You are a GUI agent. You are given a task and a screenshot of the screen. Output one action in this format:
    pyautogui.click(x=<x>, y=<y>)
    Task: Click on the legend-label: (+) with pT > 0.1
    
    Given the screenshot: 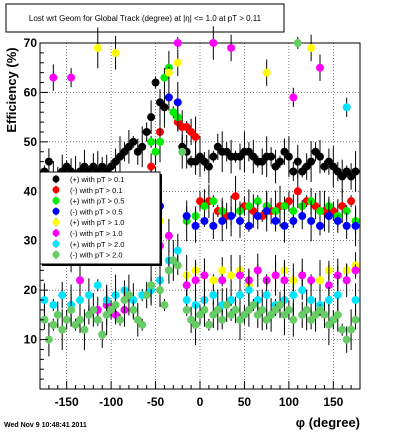 What is the action you would take?
    pyautogui.click(x=97, y=179)
    